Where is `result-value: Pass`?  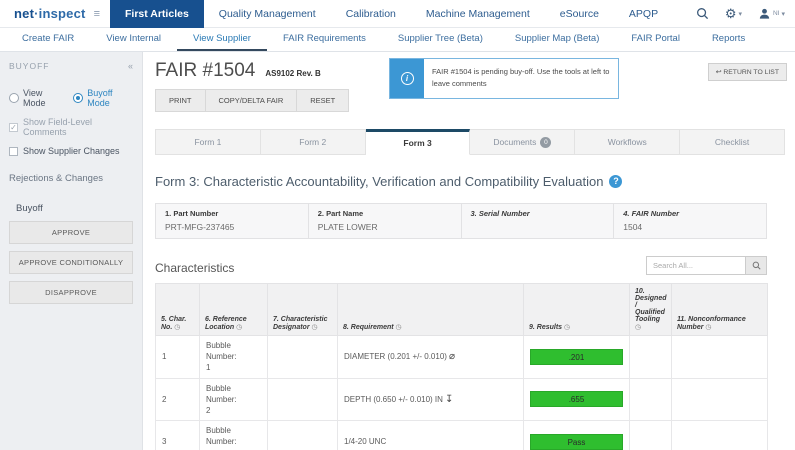 result-value: Pass is located at coordinates (576, 441).